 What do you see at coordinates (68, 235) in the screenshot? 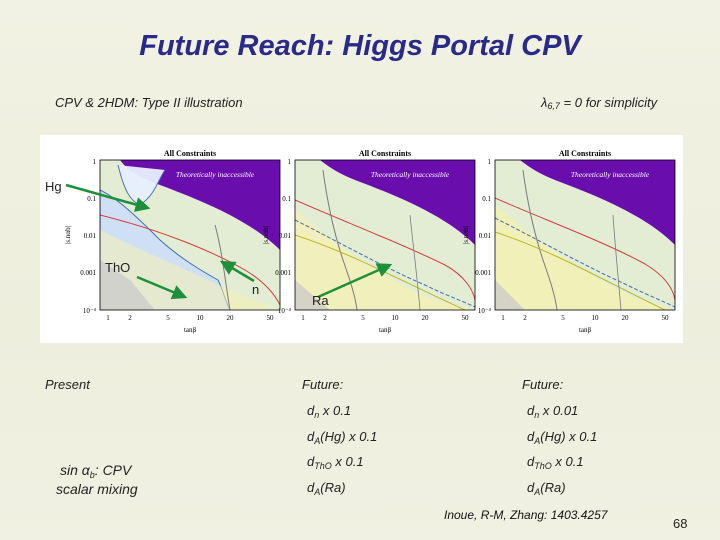
I see `panel-1-ylabel: |s.nαb|` at bounding box center [68, 235].